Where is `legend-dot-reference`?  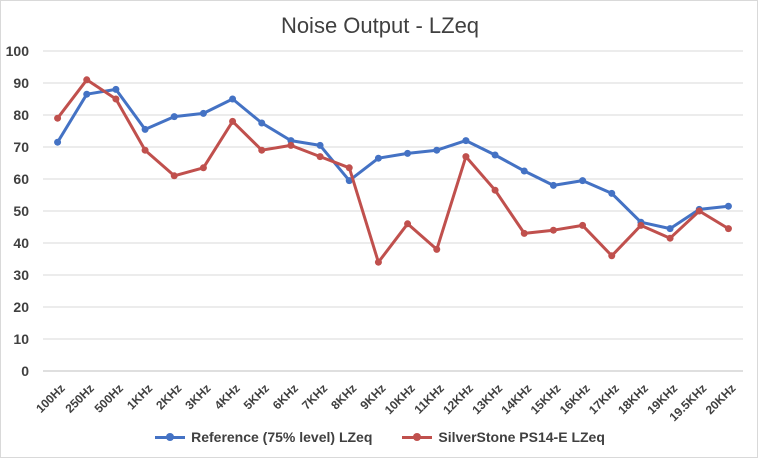
legend-dot-reference is located at coordinates (170, 437).